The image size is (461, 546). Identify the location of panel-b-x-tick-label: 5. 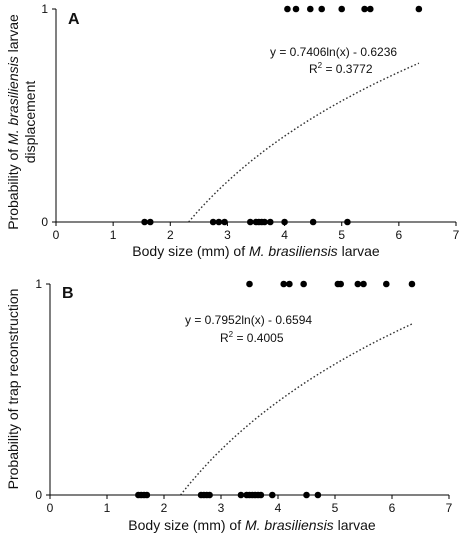
(335, 508).